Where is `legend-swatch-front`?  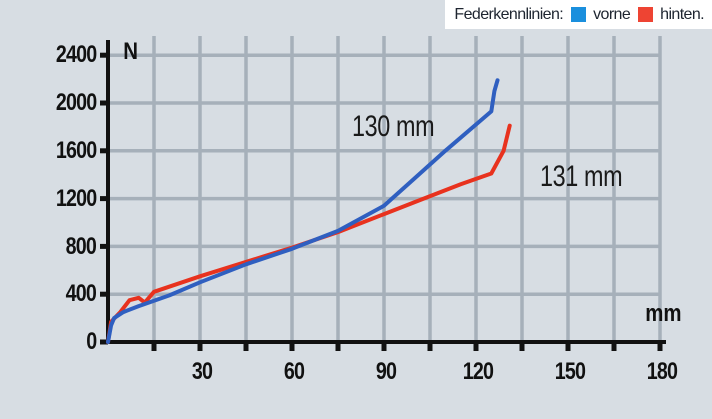
legend-swatch-front is located at coordinates (579, 14).